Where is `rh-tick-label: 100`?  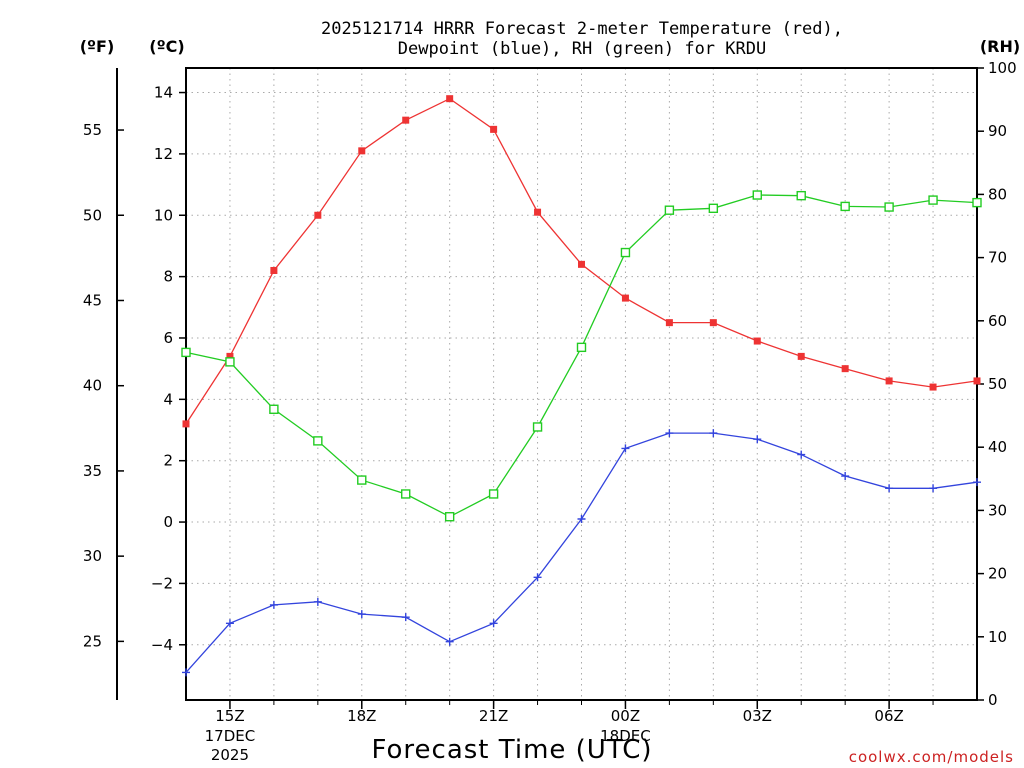
rh-tick-label: 100 is located at coordinates (1002, 68).